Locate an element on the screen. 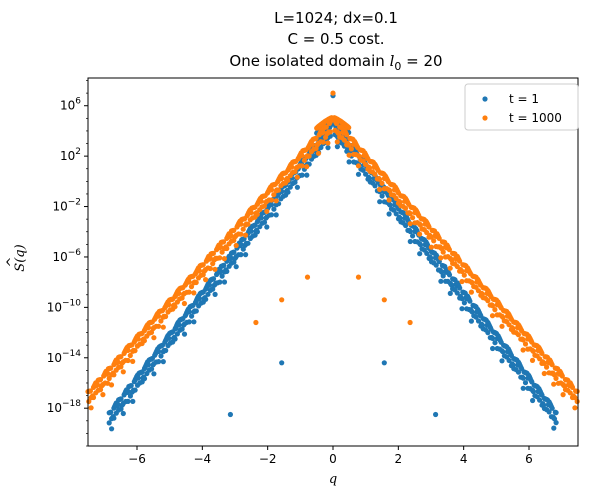  title-math-subscript: 0 is located at coordinates (397, 66).